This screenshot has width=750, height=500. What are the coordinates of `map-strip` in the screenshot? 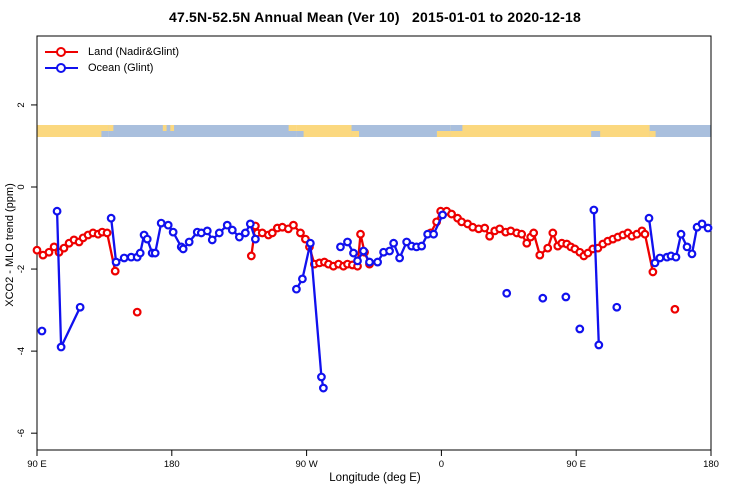 It's located at (374, 131).